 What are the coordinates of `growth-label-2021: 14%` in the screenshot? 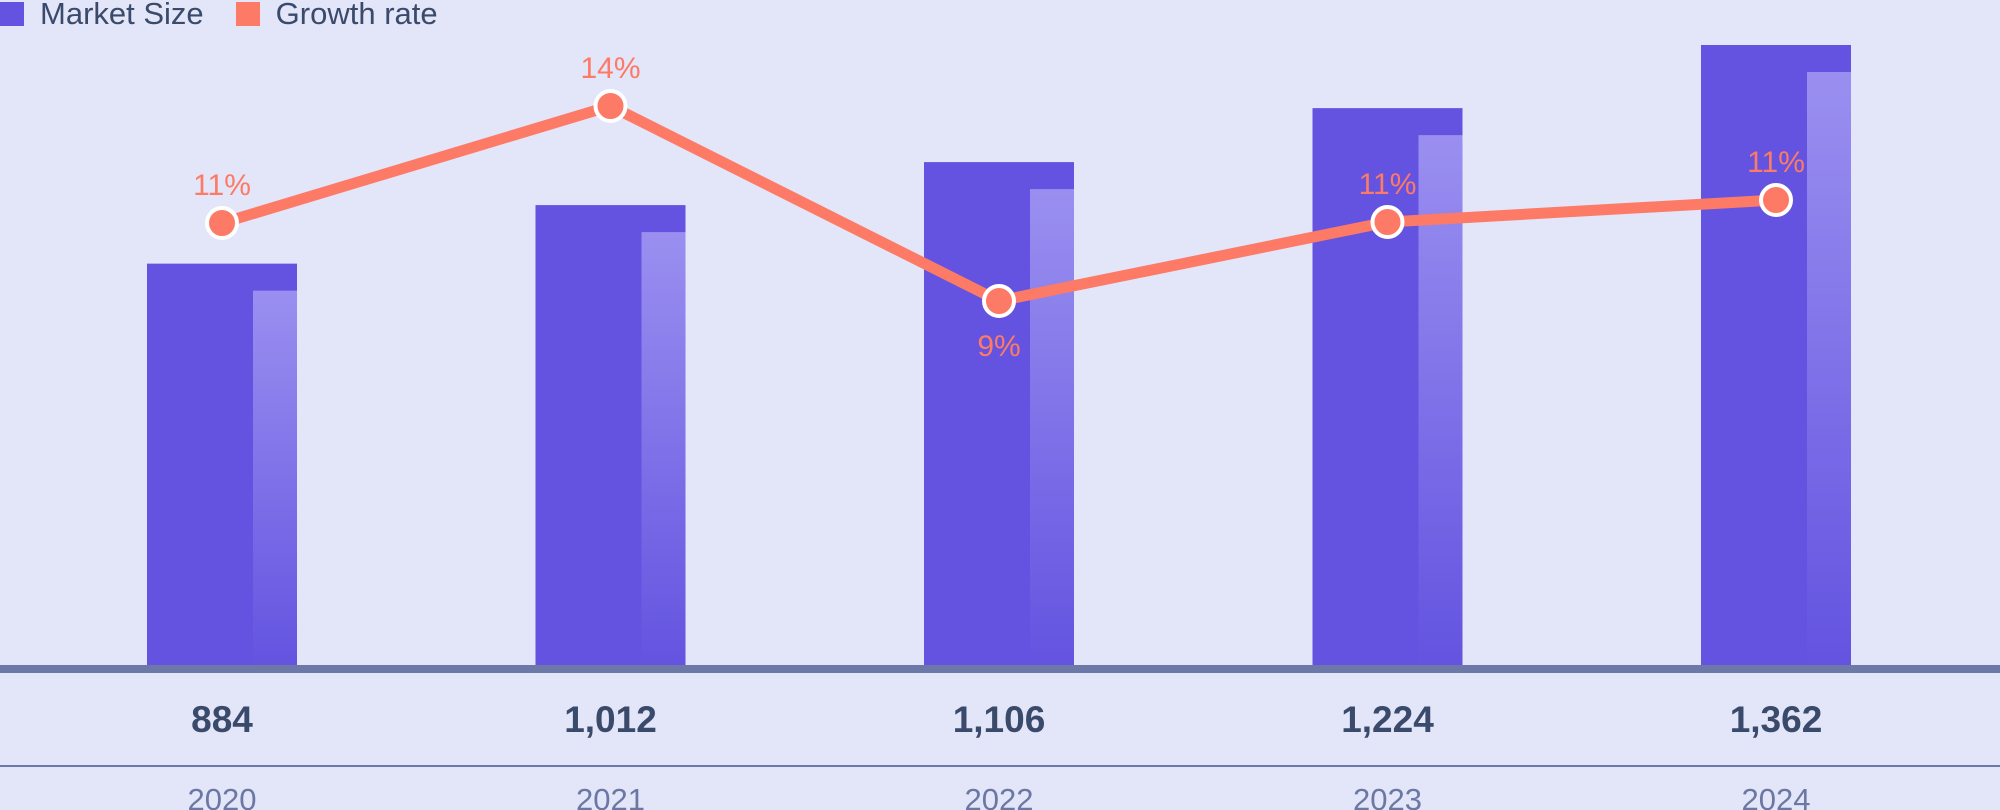 It's located at (610, 68).